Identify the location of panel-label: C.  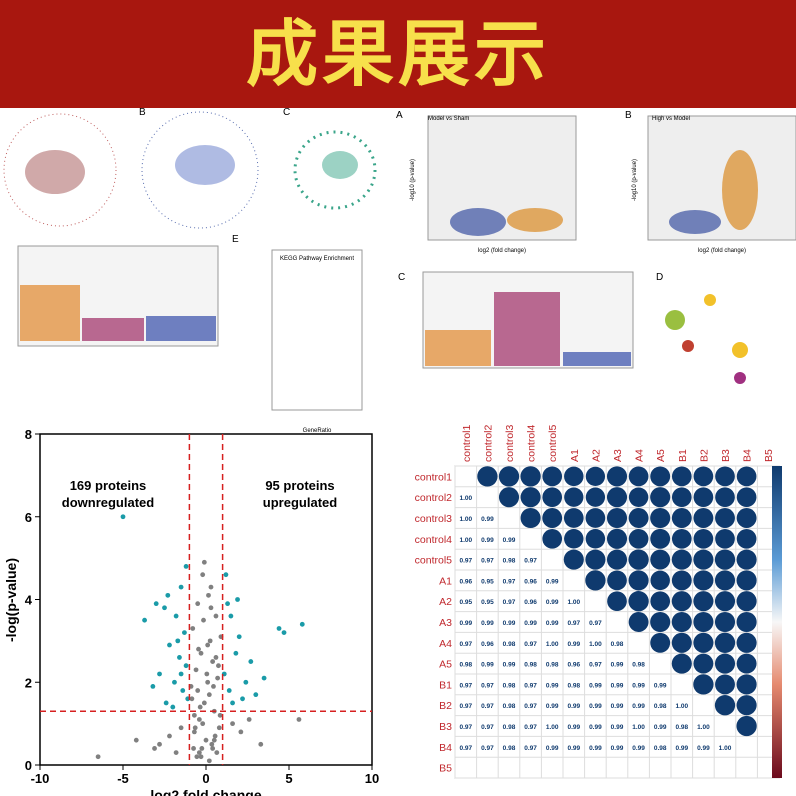
(286, 112).